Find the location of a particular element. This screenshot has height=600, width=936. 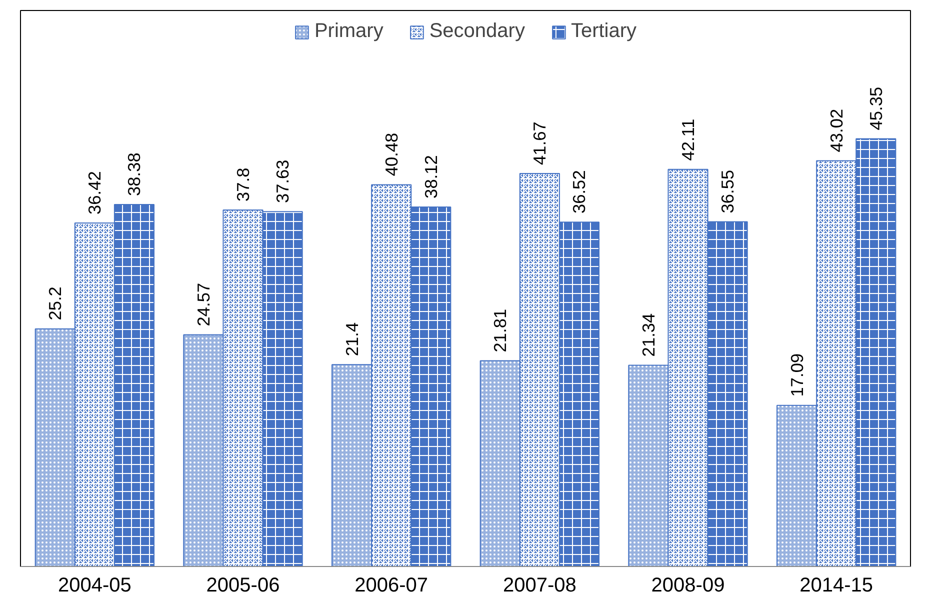

data-label: 38.12 is located at coordinates (430, 176).